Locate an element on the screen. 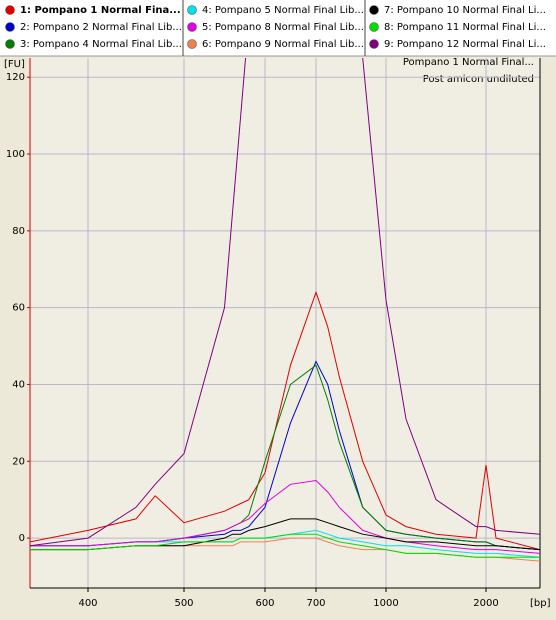  x-tick-label: 2000 is located at coordinates (485, 603).